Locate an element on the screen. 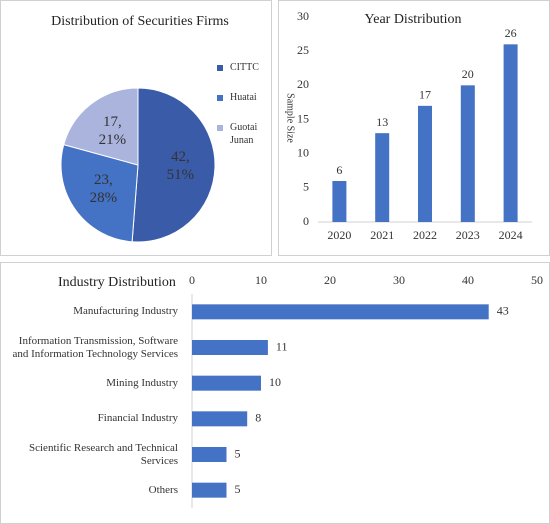  x-tick-label: 20 is located at coordinates (330, 280).